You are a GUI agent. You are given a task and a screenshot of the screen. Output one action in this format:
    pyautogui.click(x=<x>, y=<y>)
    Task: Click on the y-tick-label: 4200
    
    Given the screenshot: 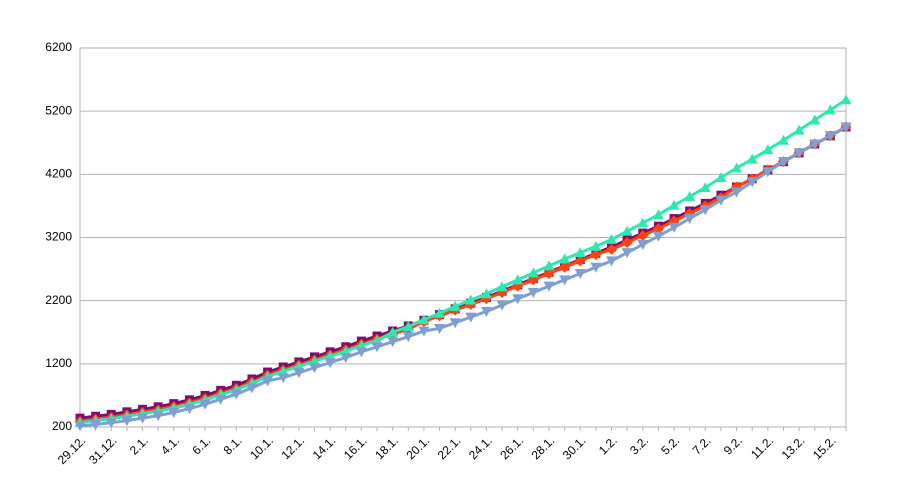 What is the action you would take?
    pyautogui.click(x=58, y=174)
    